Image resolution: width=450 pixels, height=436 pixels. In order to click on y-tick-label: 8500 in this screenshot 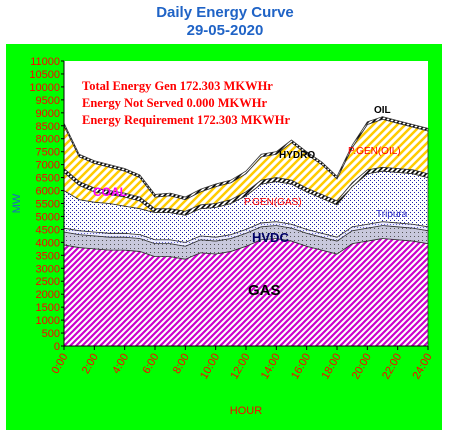, I will do `click(48, 127)`.